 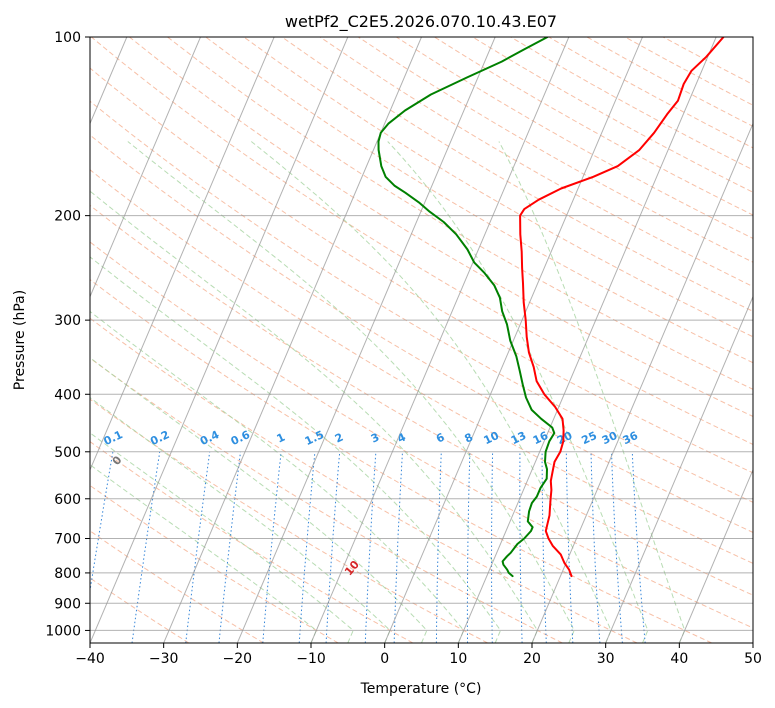 What do you see at coordinates (610, 438) in the screenshot?
I see `mixing-ratio-label: 30` at bounding box center [610, 438].